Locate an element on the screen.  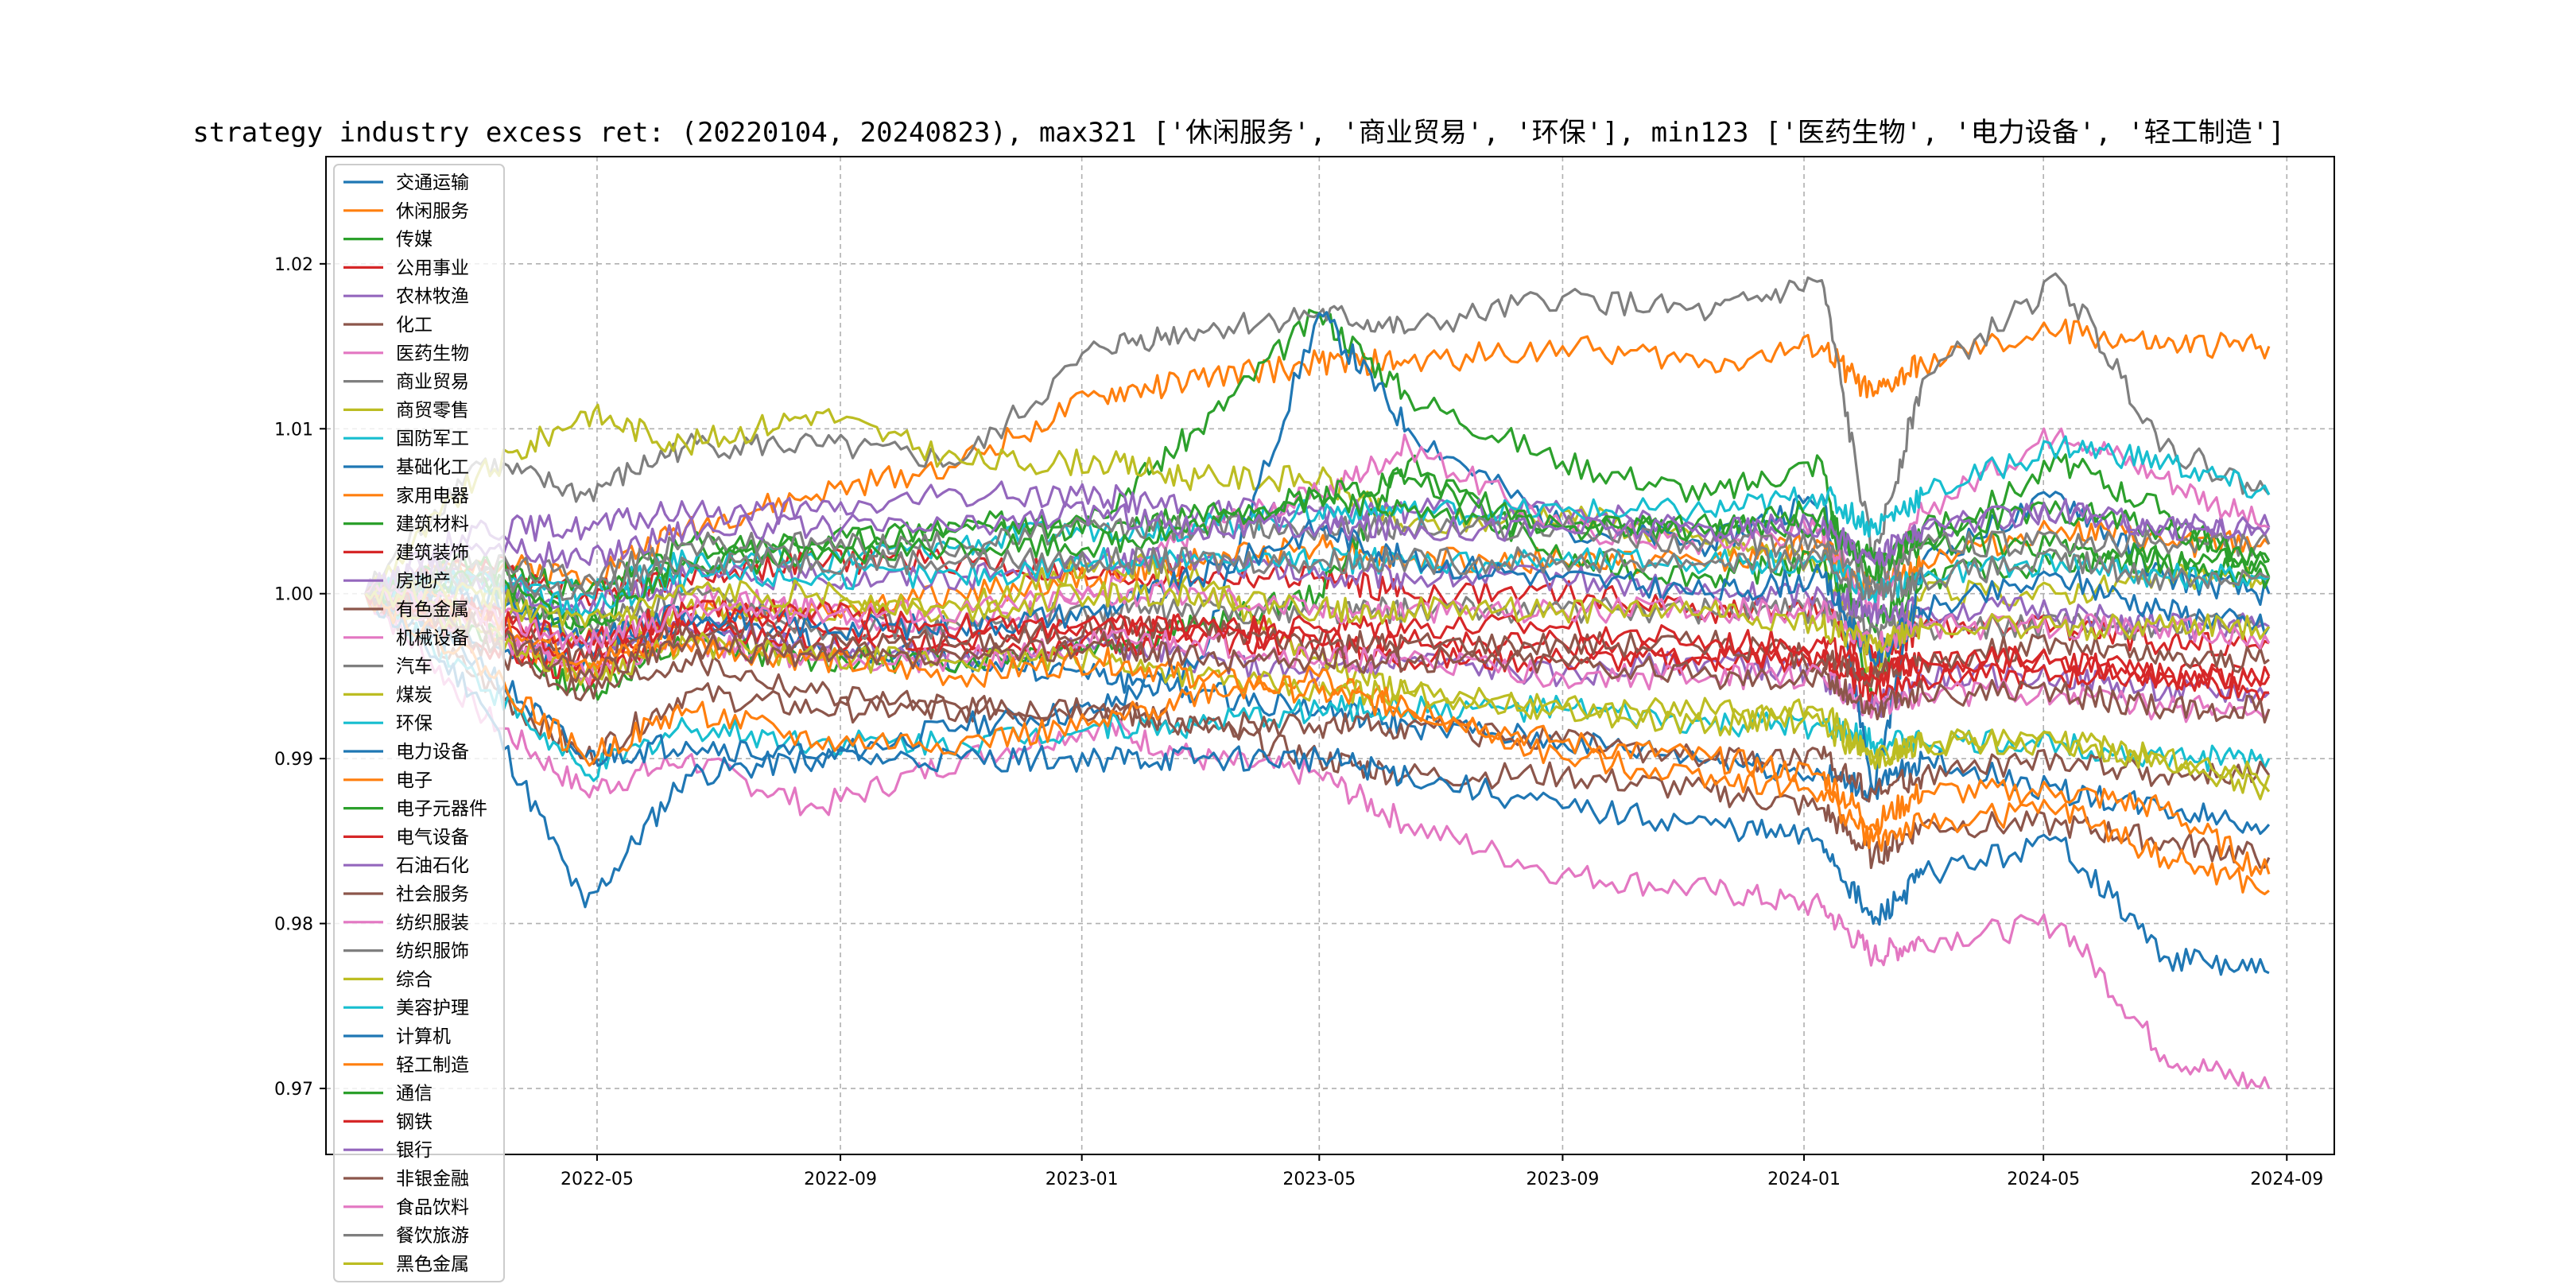
legend-label: 商贸零售 is located at coordinates (433, 411).